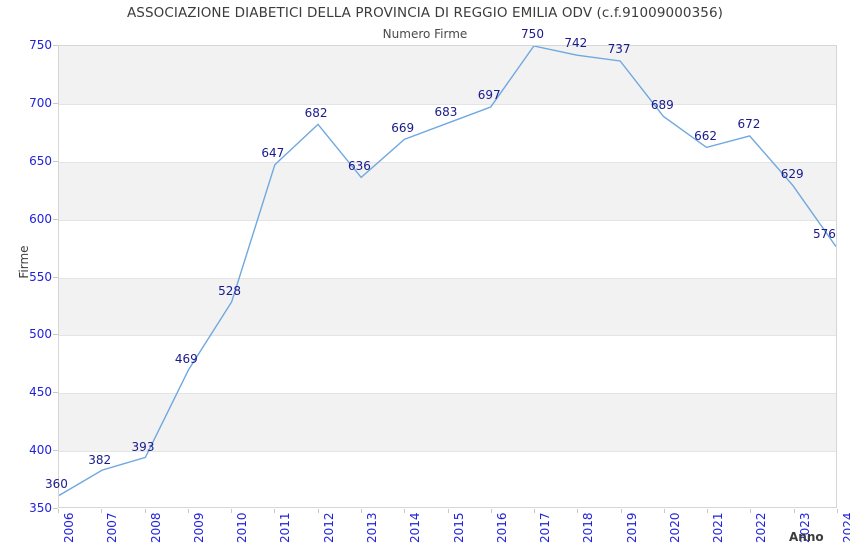 The image size is (850, 550). Describe the element at coordinates (40, 392) in the screenshot. I see `y-tick-label-450: 450` at that location.